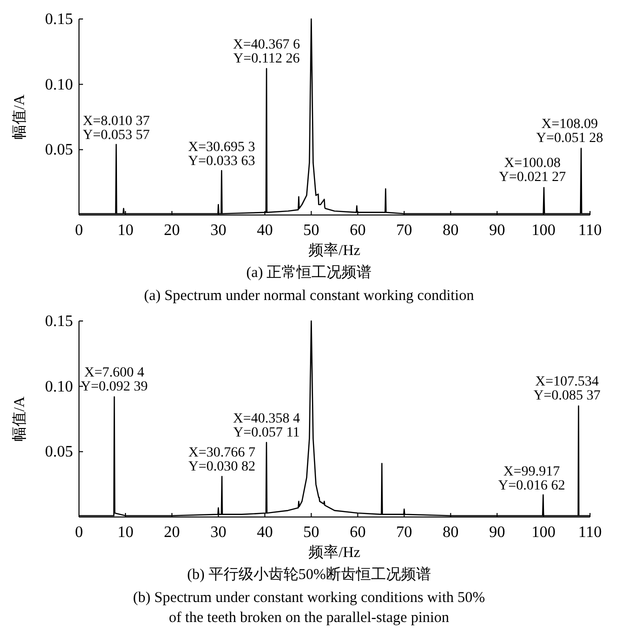 This screenshot has height=632, width=619. Describe the element at coordinates (567, 389) in the screenshot. I see `annotation: X=107.534 Y=0.085 37` at that location.